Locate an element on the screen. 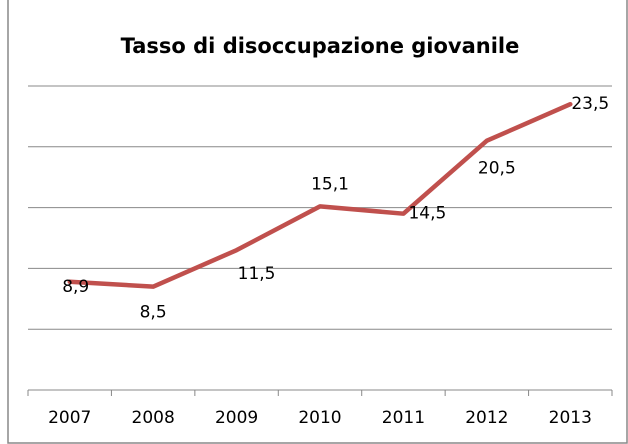 The height and width of the screenshot is (444, 628). chart-title: Tasso di disoccupazione giovanile is located at coordinates (320, 46).